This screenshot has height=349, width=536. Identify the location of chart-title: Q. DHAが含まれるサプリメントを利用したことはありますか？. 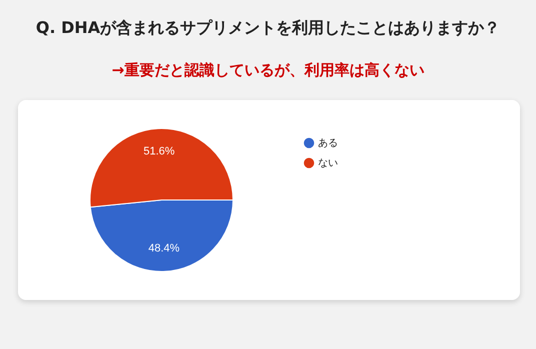
(268, 28).